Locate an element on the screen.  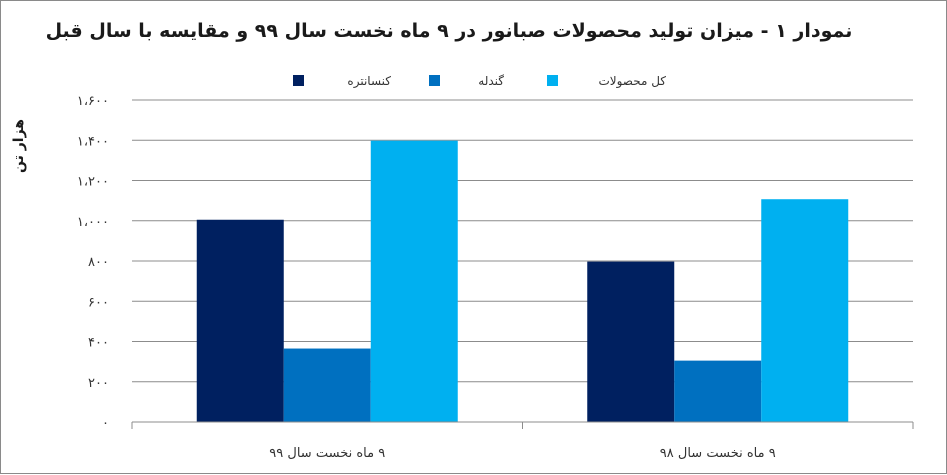
y-tick-label: ۸۰۰ is located at coordinates (98, 262).